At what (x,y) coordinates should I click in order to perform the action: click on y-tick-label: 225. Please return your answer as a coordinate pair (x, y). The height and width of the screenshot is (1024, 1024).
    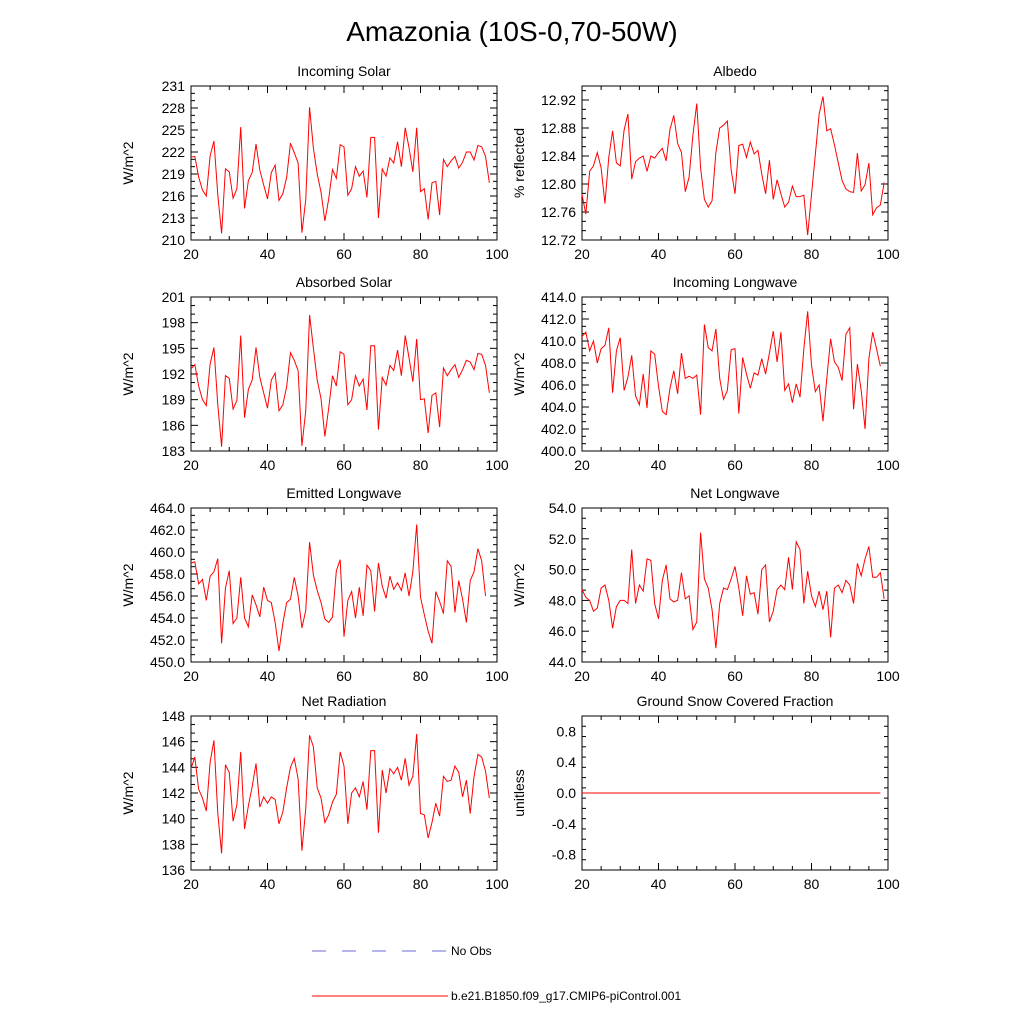
    Looking at the image, I should click on (174, 130).